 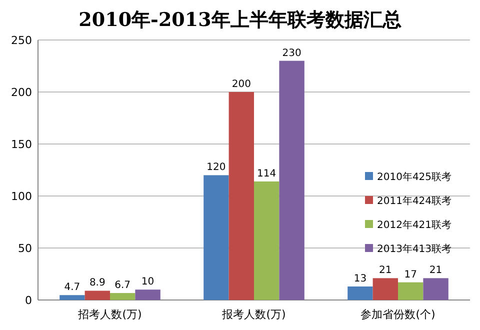 I want to click on legend-label: 2012年421联考, so click(x=414, y=225).